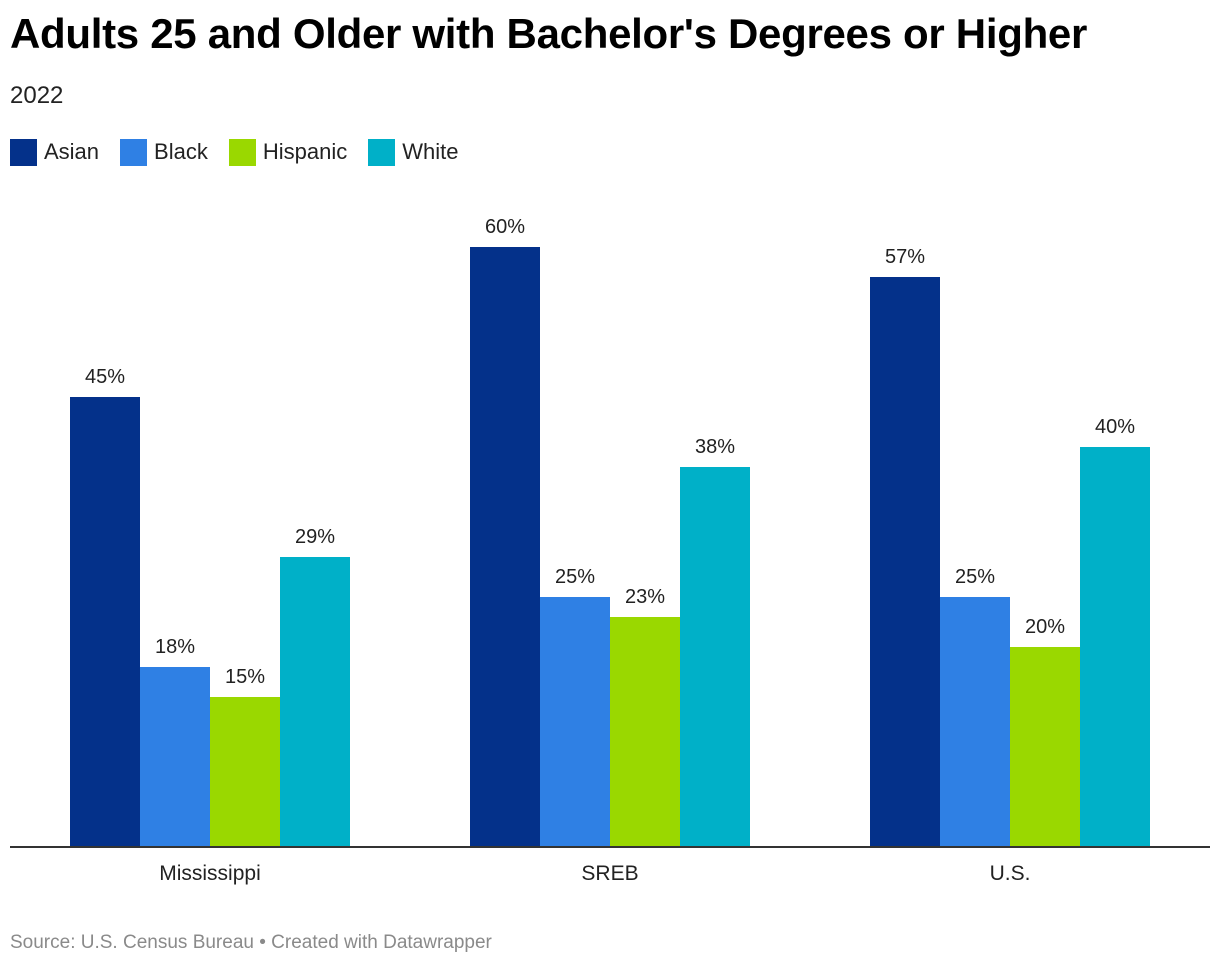 The height and width of the screenshot is (968, 1220). Describe the element at coordinates (72, 151) in the screenshot. I see `legend-label-asian: Asian` at that location.